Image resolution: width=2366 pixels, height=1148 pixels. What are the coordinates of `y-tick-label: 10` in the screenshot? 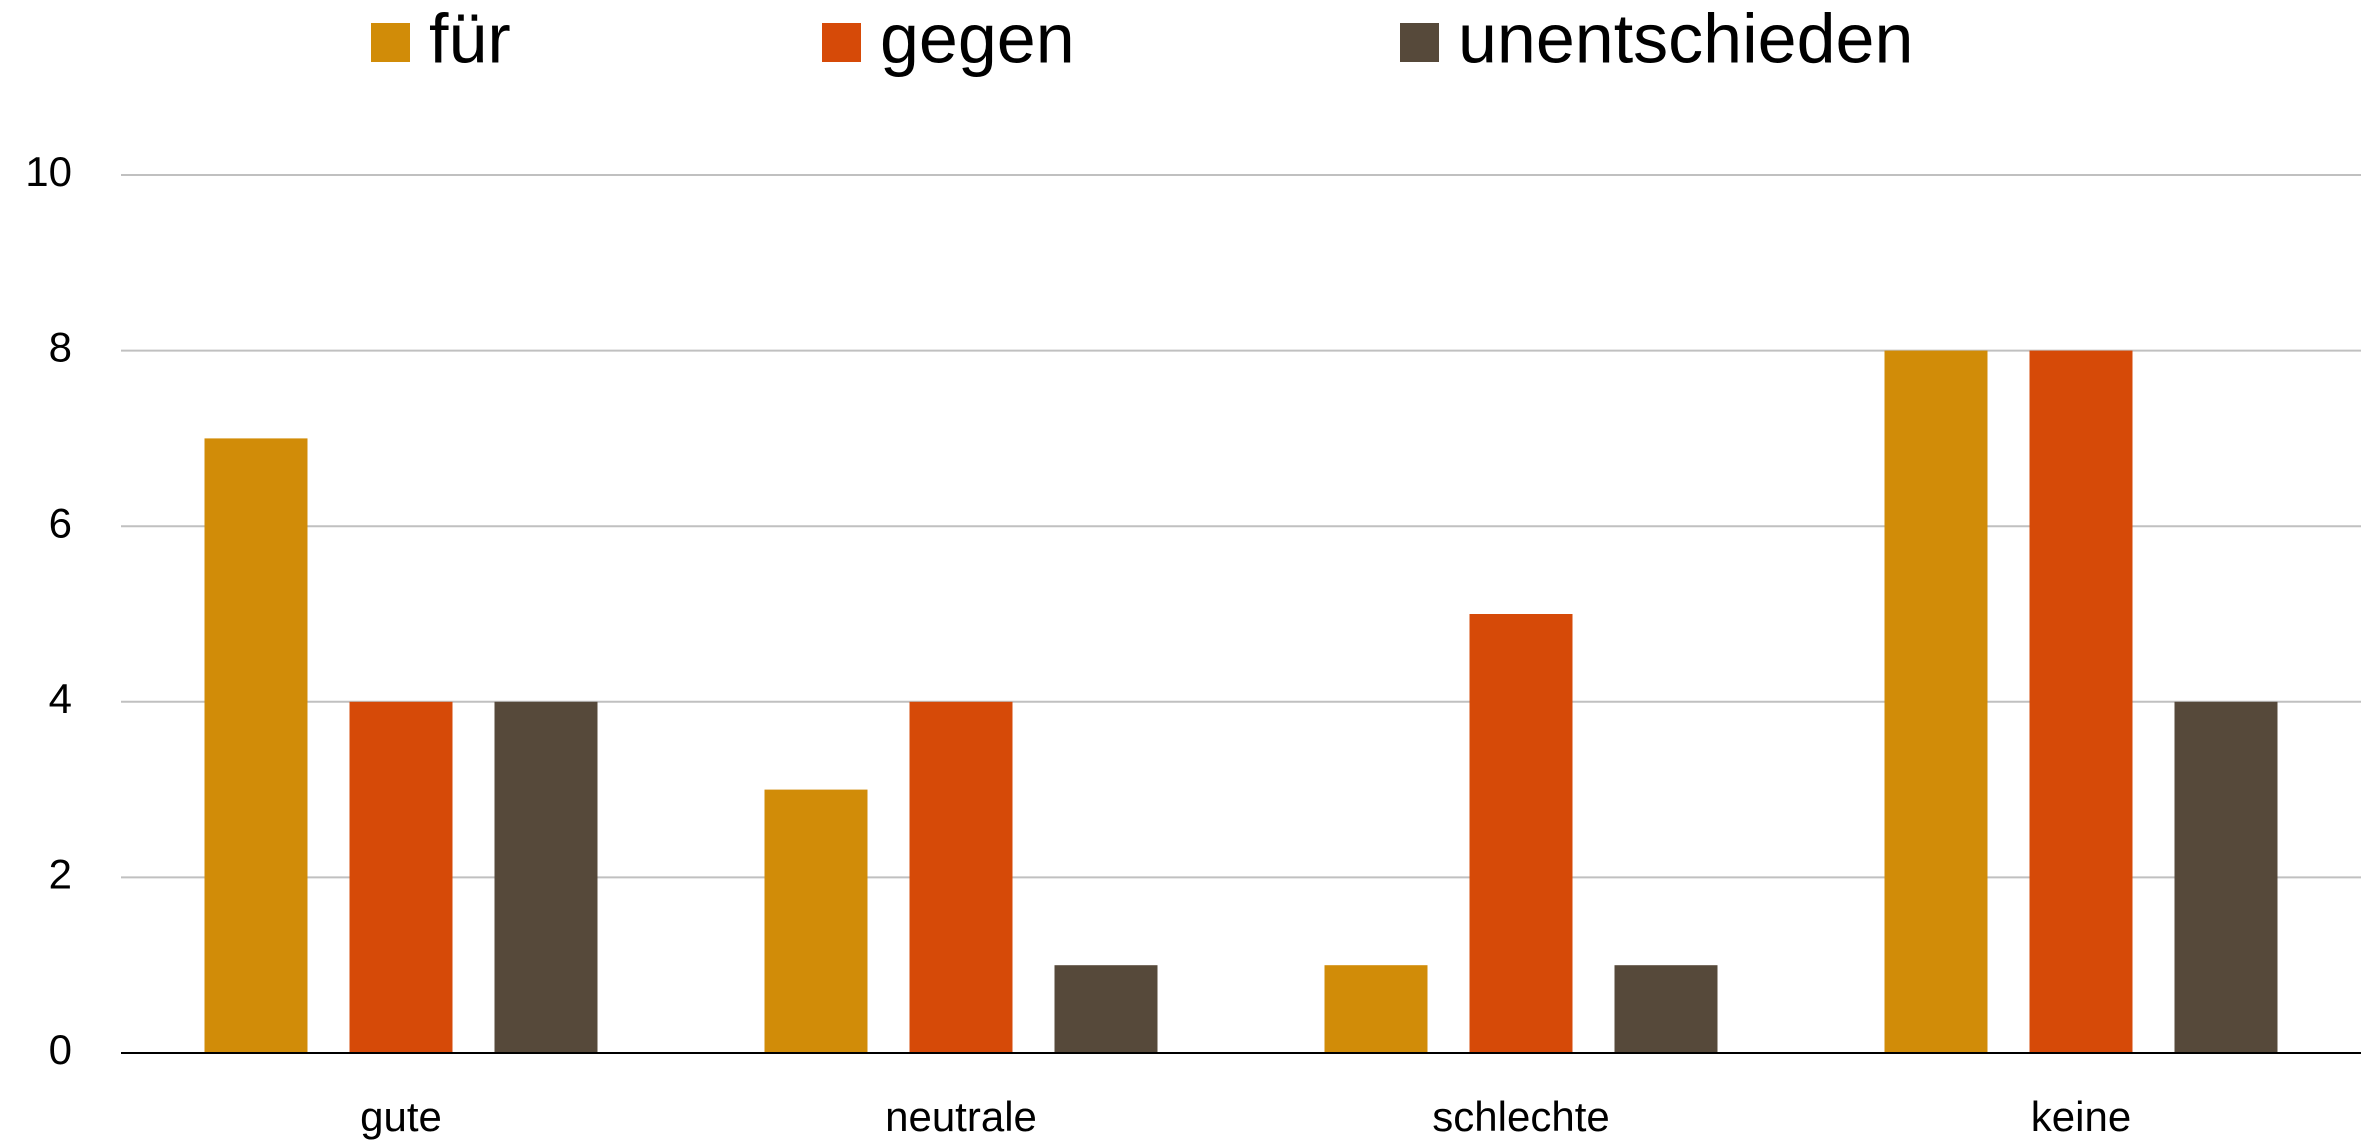 It's located at (48, 171).